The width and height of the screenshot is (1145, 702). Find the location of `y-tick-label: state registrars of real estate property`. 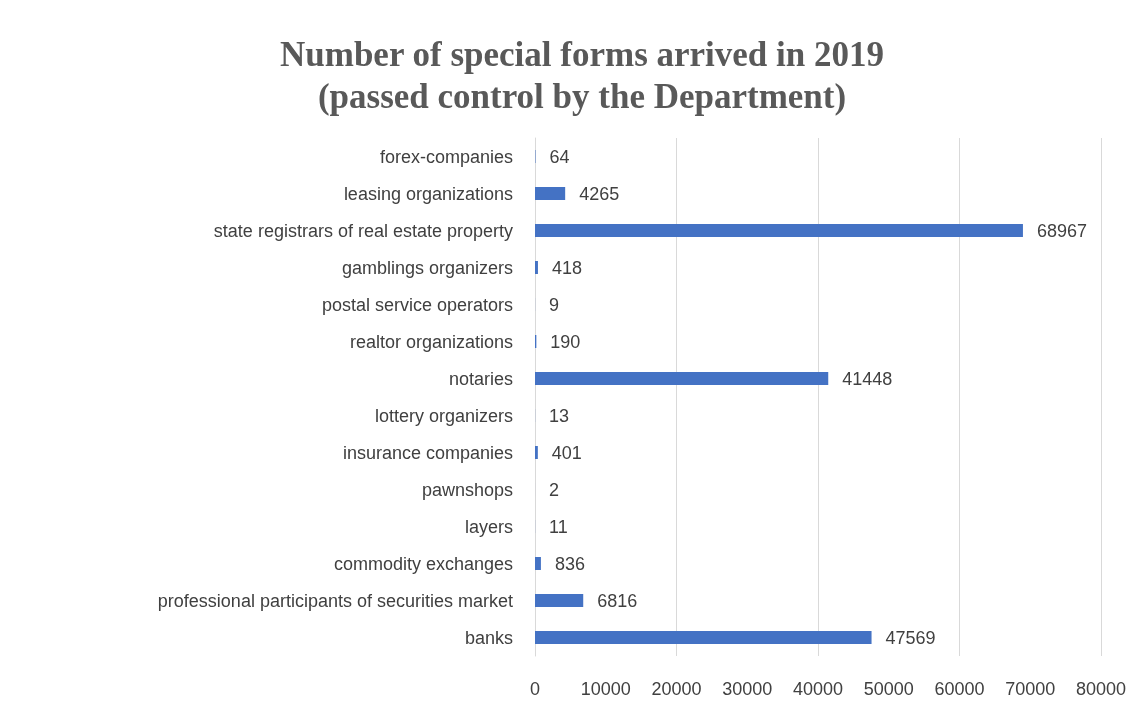

y-tick-label: state registrars of real estate property is located at coordinates (363, 230).